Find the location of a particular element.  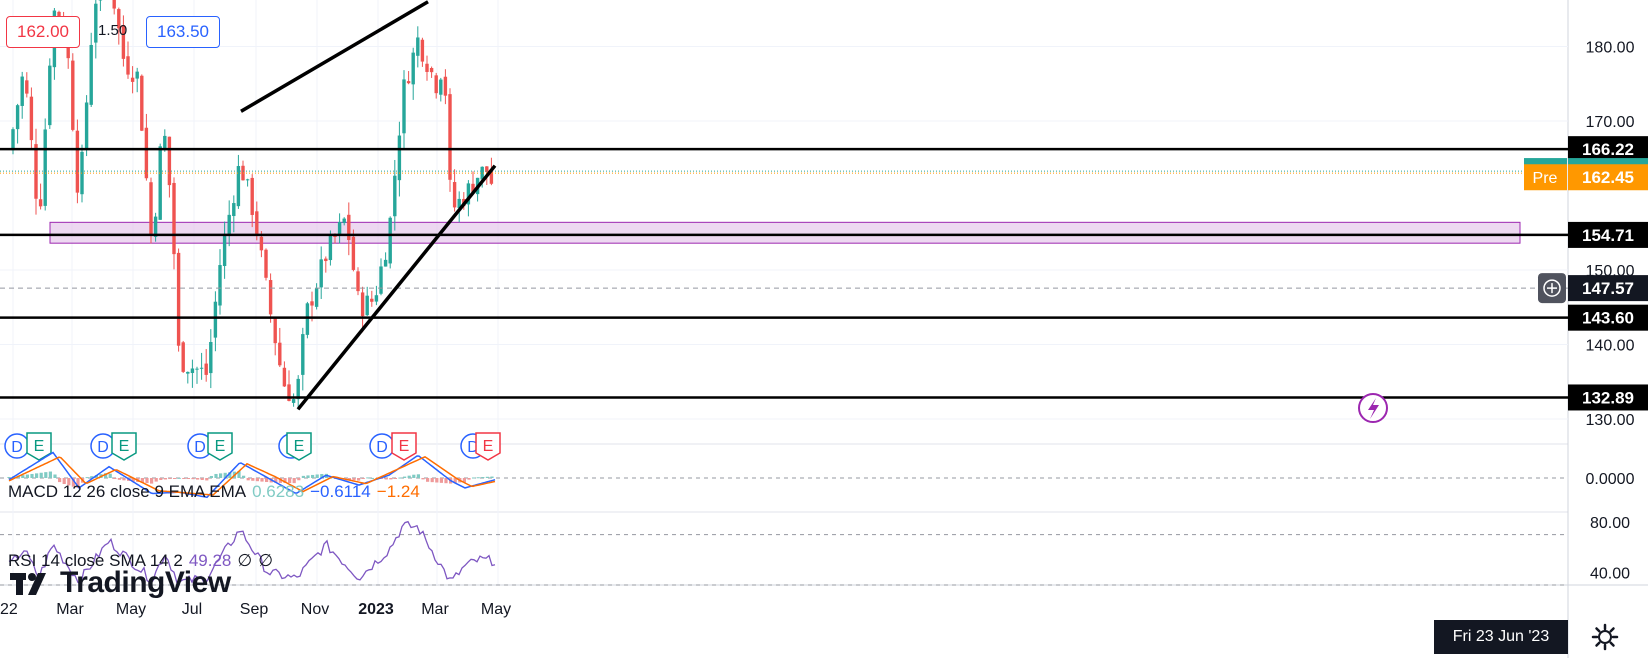

x-tick-label: 22 is located at coordinates (9, 609).